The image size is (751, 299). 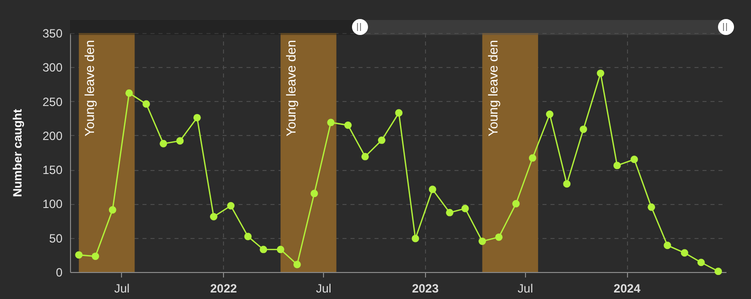 What do you see at coordinates (56, 238) in the screenshot?
I see `y-tick-label: 50` at bounding box center [56, 238].